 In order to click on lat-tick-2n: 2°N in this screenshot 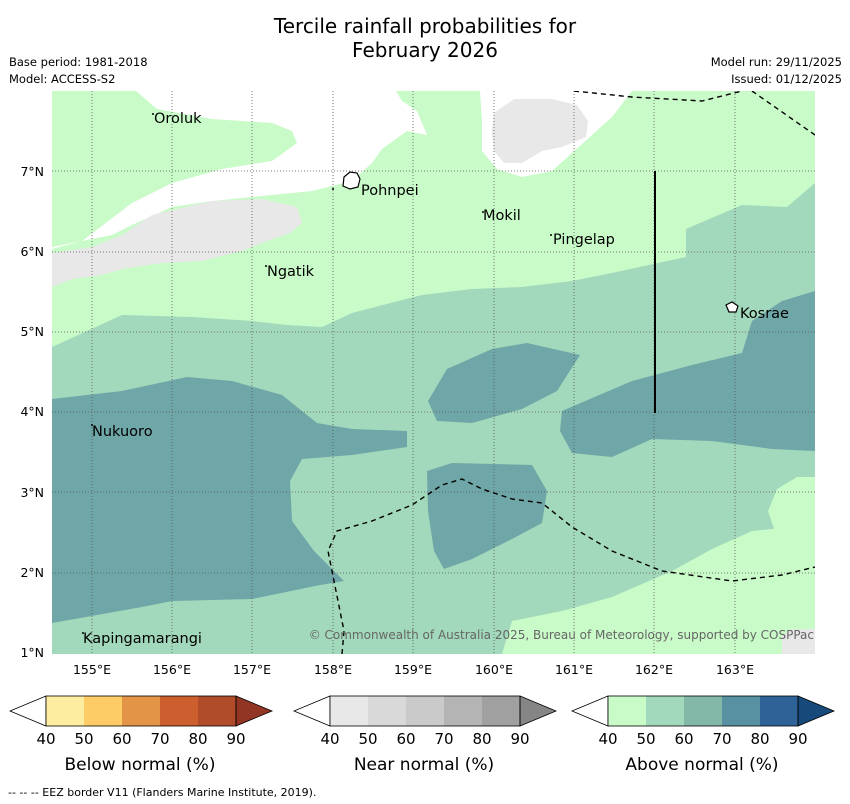, I will do `click(32, 572)`.